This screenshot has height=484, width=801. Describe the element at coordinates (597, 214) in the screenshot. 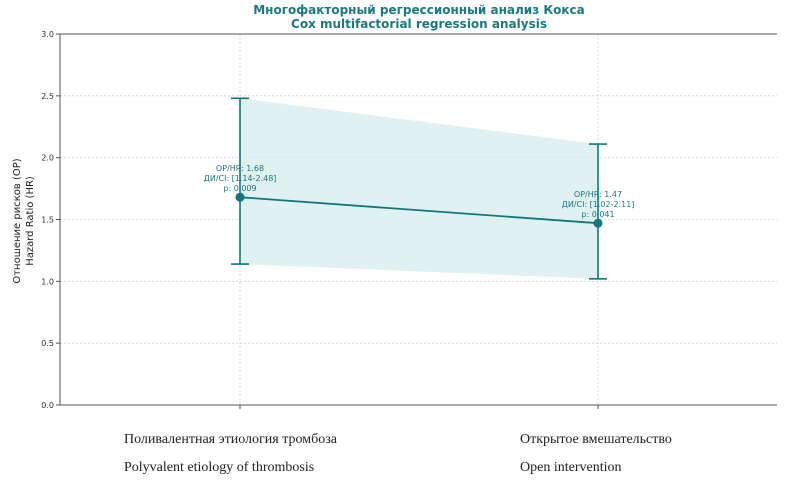

I see `annotation-1-line3: p: 0.041` at that location.